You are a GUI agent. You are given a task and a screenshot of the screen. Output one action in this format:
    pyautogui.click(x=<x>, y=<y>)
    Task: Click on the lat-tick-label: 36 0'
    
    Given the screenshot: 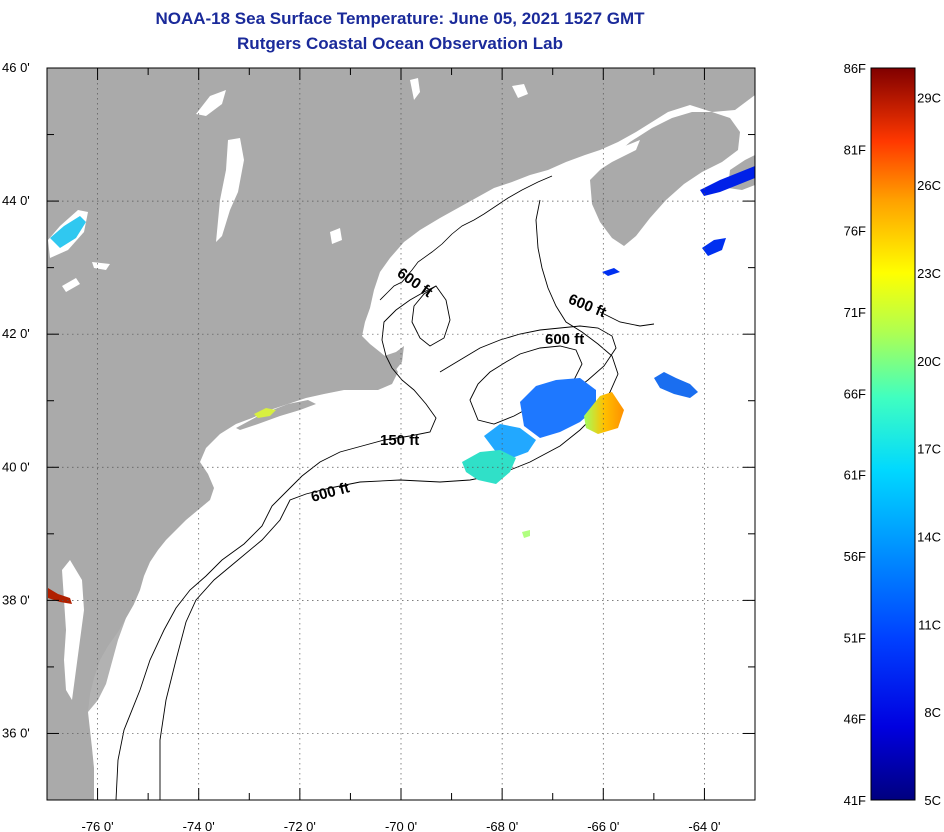 What is the action you would take?
    pyautogui.click(x=16, y=732)
    